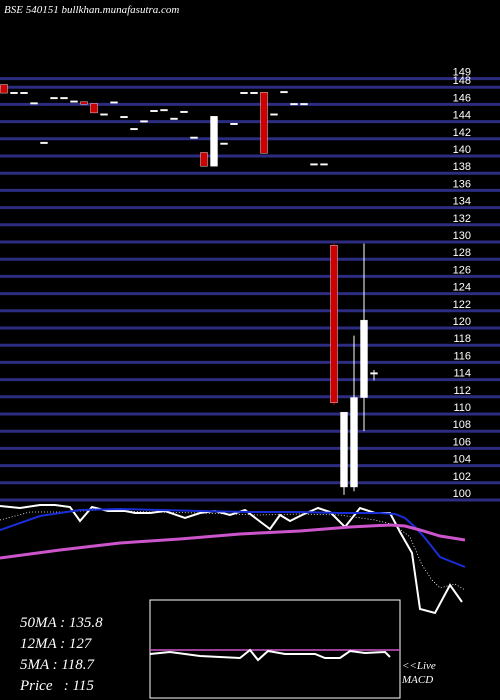 This screenshot has width=500, height=700. Describe the element at coordinates (462, 133) in the screenshot. I see `y-tick-label: 142` at that location.